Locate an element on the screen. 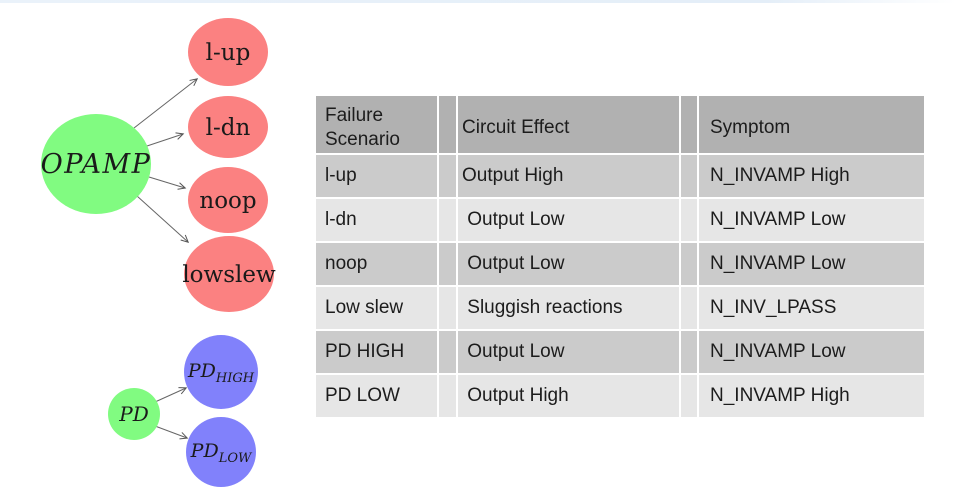 The image size is (964, 492). cell-r4-symptom: N_INV_LPASS is located at coordinates (811, 308).